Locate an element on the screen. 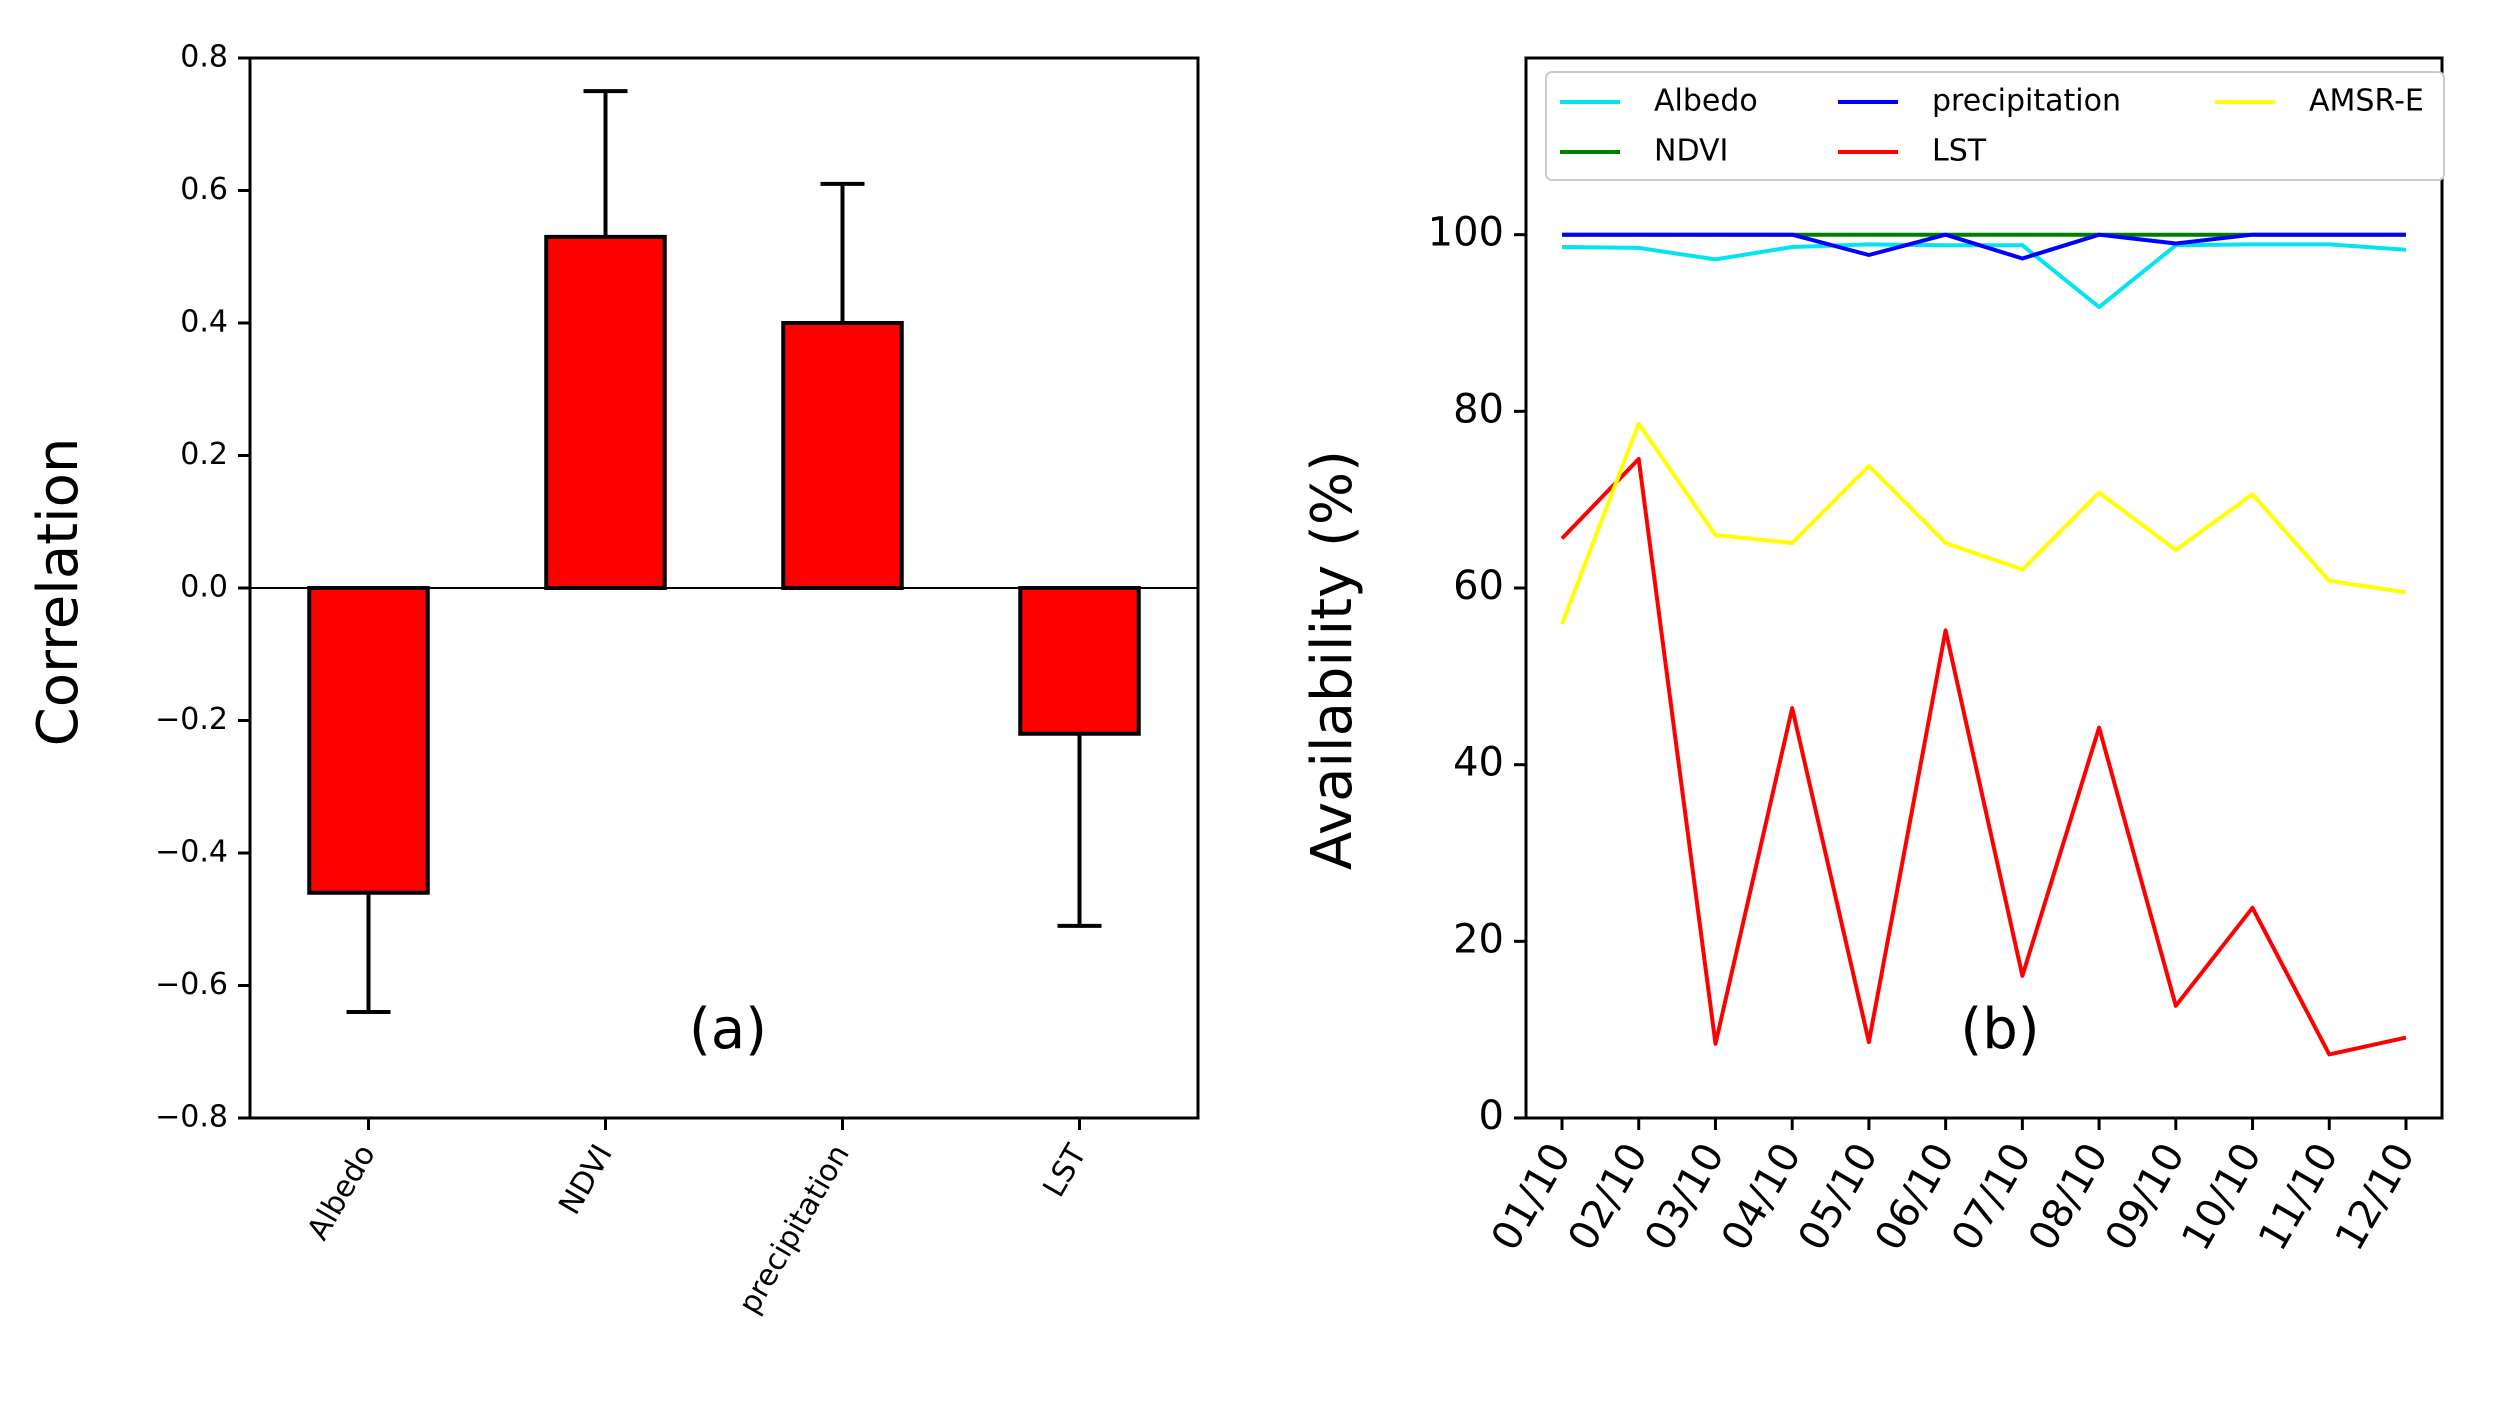 This screenshot has height=1410, width=2496. legend-box is located at coordinates (1995, 126).